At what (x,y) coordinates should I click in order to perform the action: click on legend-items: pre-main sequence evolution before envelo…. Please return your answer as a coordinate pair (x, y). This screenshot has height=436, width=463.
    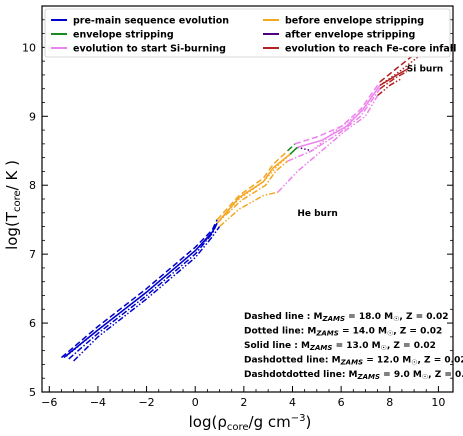
    Looking at the image, I should click on (253, 35).